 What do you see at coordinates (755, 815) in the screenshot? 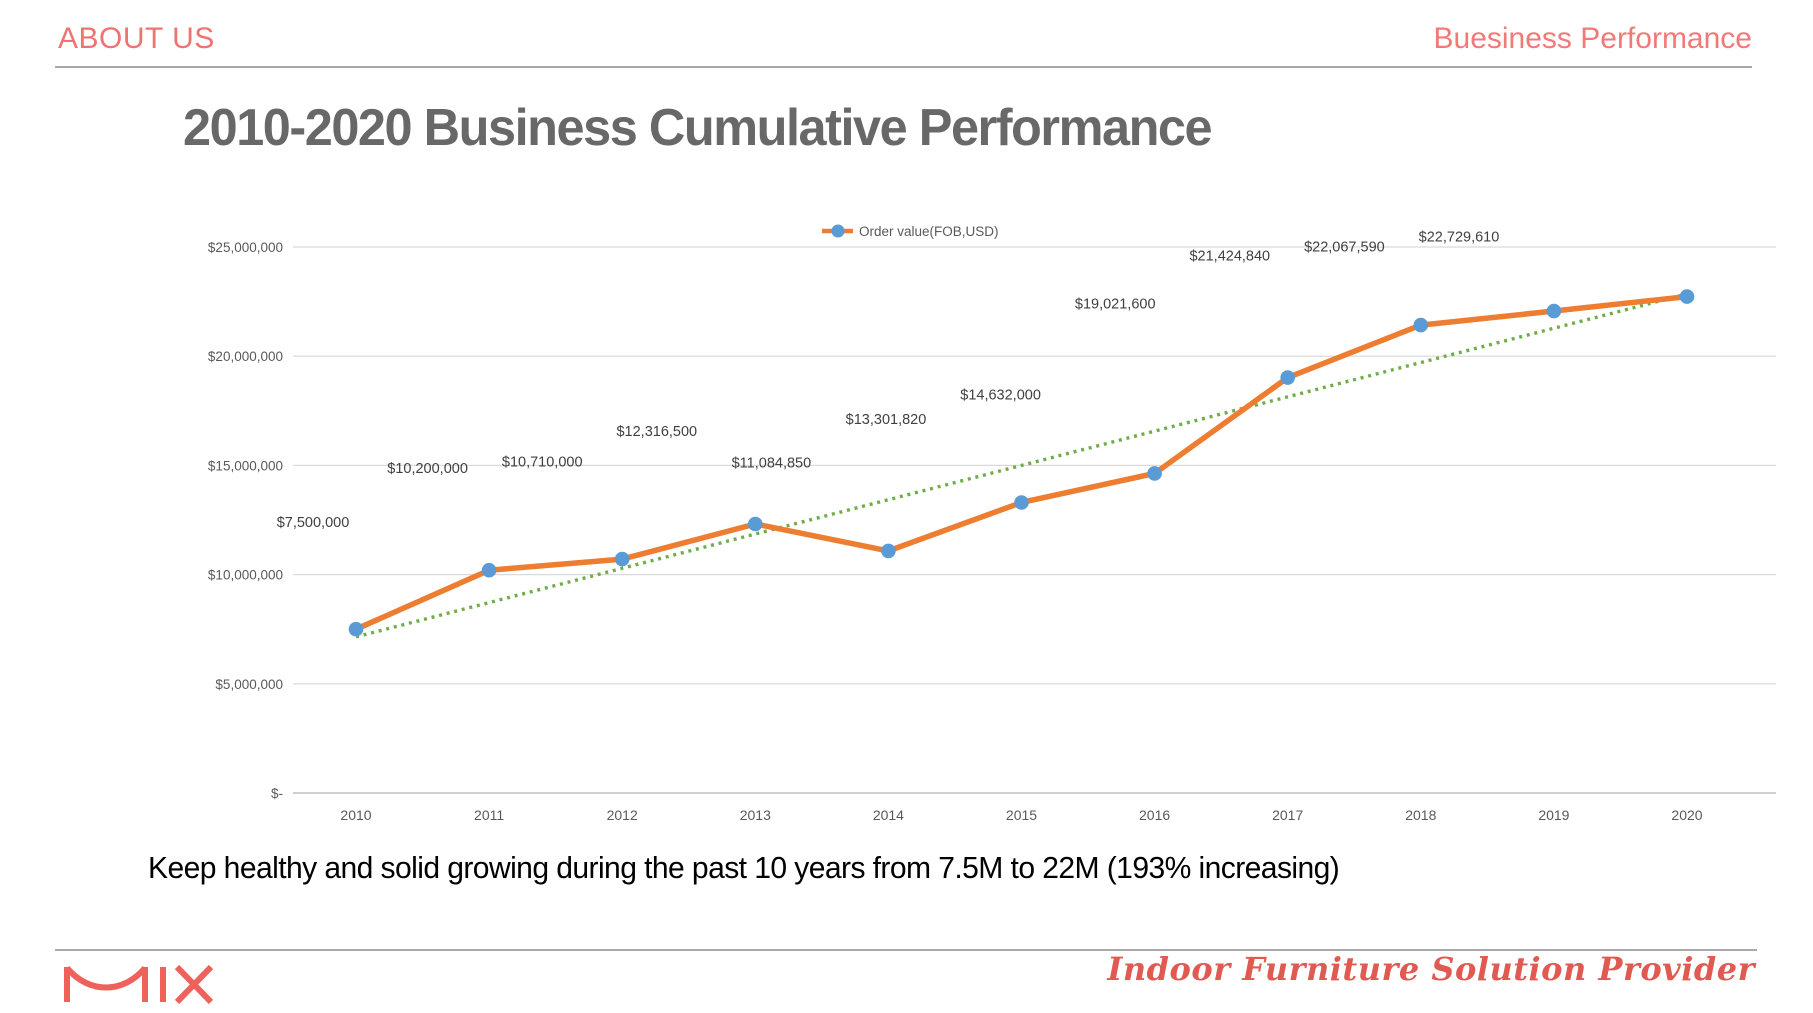
I see `x-tick-label: 2013` at bounding box center [755, 815].